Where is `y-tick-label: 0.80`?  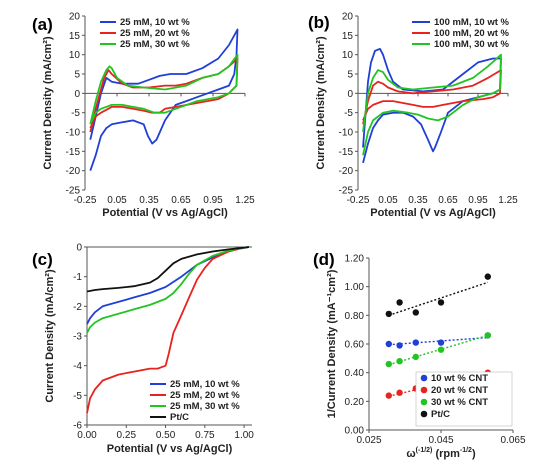
y-tick-label: 0.80 is located at coordinates (355, 316).